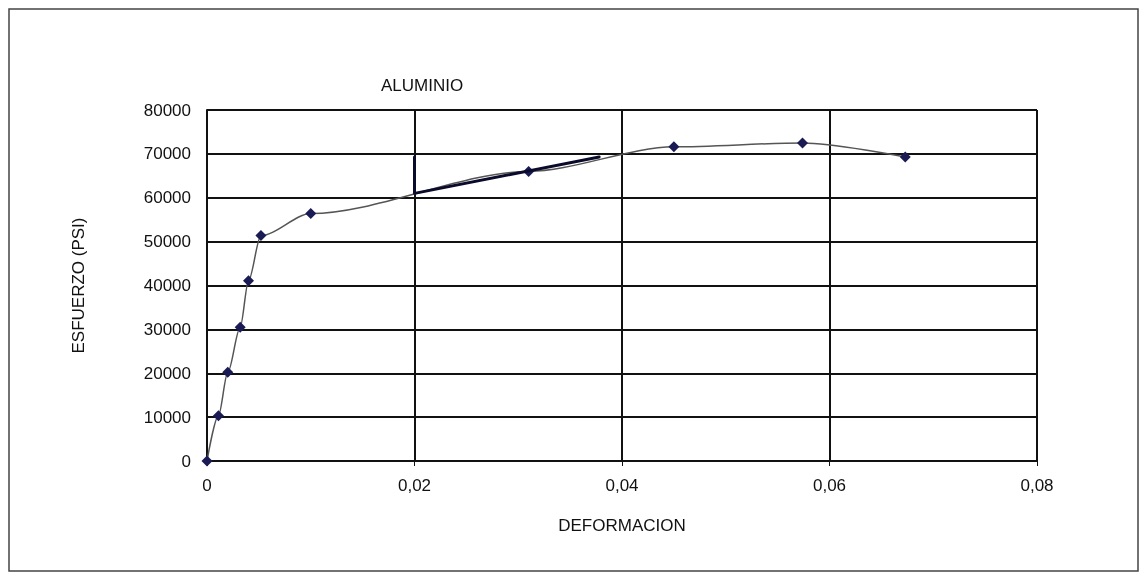 This screenshot has height=581, width=1148. I want to click on y-tick-label: 70000, so click(167, 154).